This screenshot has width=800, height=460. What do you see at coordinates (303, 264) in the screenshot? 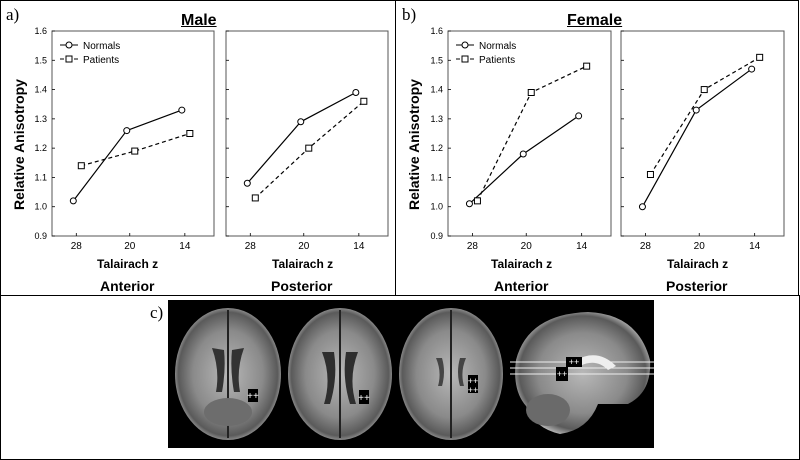
I see `male-posterior-xlabel: Talairach z` at bounding box center [303, 264].